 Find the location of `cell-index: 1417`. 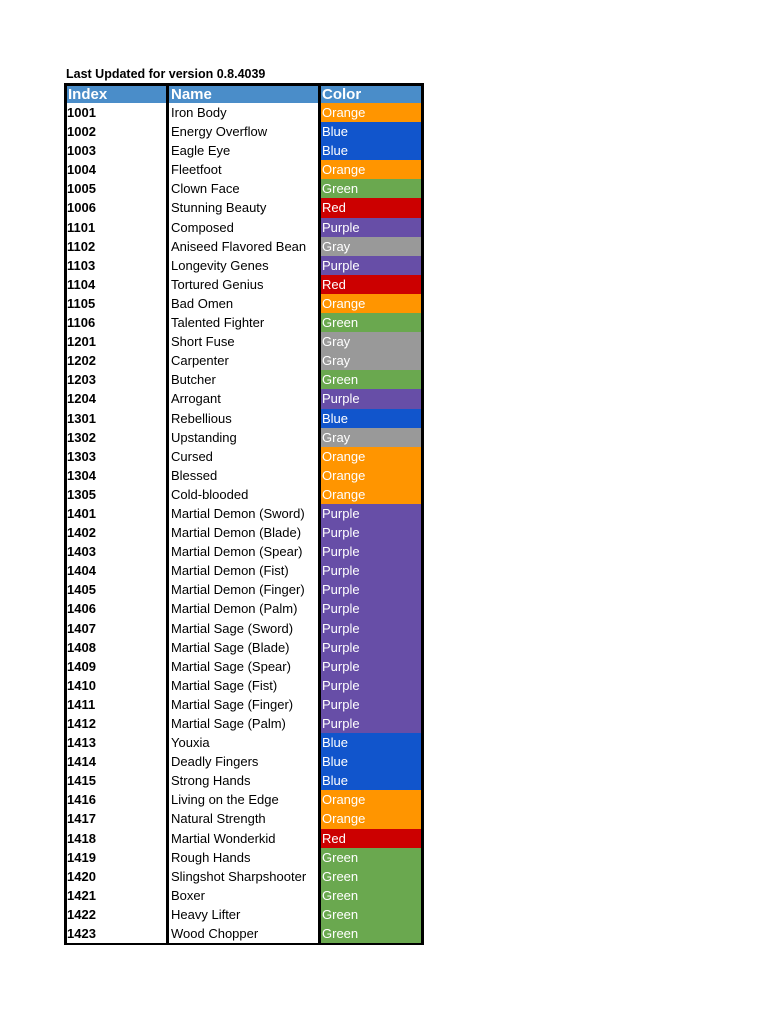

cell-index: 1417 is located at coordinates (116, 819).